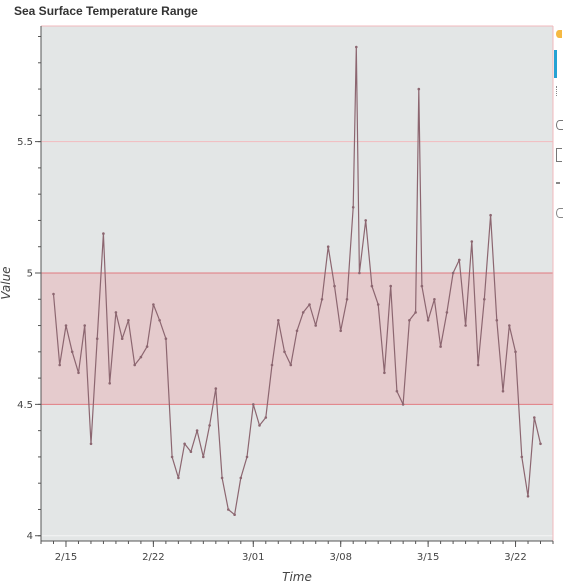  Describe the element at coordinates (340, 557) in the screenshot. I see `x-tick-label: 3/08` at that location.